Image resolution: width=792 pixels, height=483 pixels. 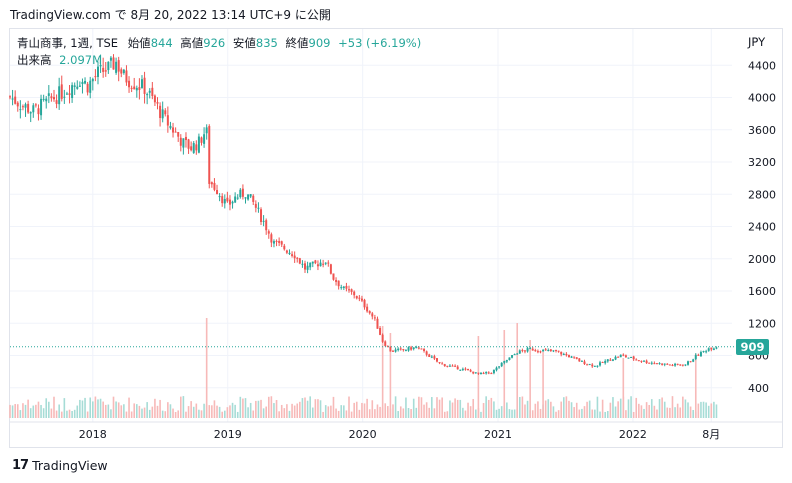 What do you see at coordinates (711, 434) in the screenshot?
I see `x-tick-label: 8月` at bounding box center [711, 434].